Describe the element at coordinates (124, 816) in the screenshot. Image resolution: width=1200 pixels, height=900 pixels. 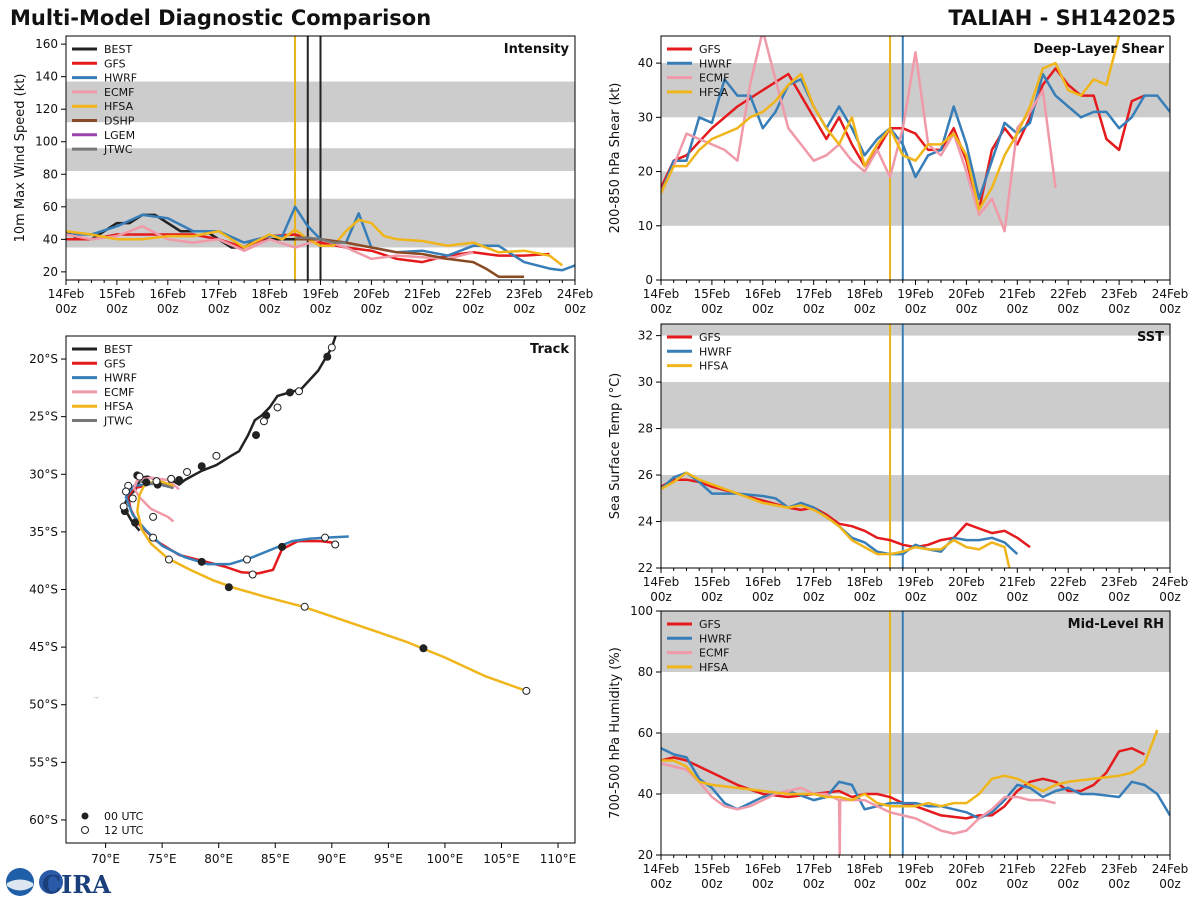
I see `track-legend-label-00utc: 00 UTC` at that location.